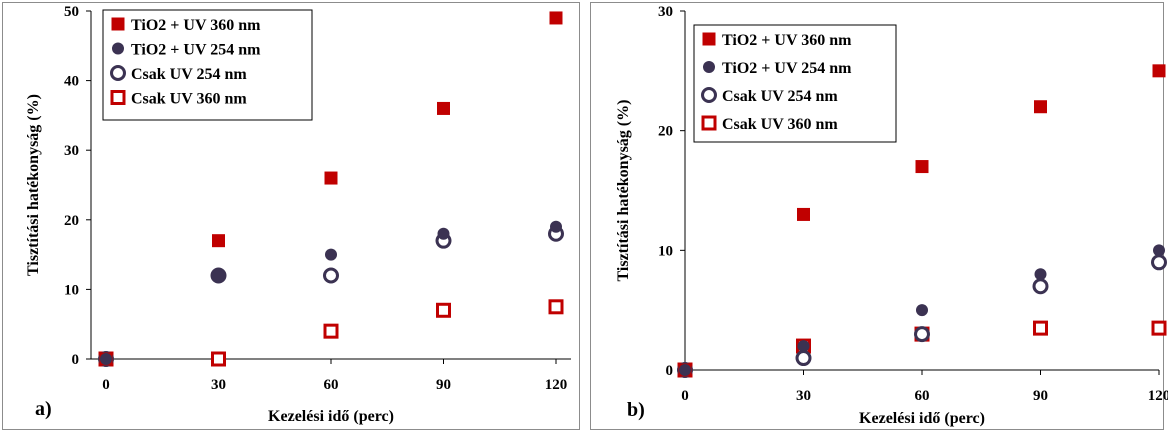  Describe the element at coordinates (43, 409) in the screenshot. I see `panel-label: a)` at that location.